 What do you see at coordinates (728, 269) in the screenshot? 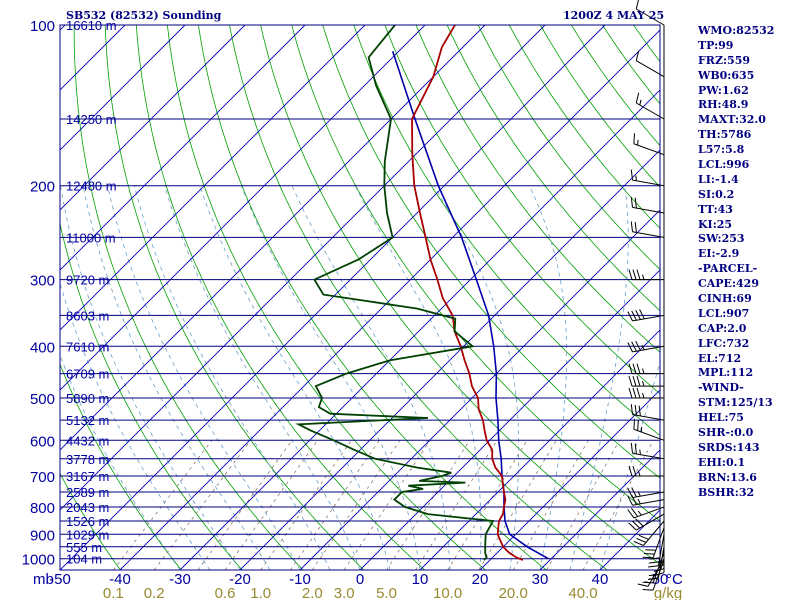
I see `stability-index: -PARCEL-` at bounding box center [728, 269].